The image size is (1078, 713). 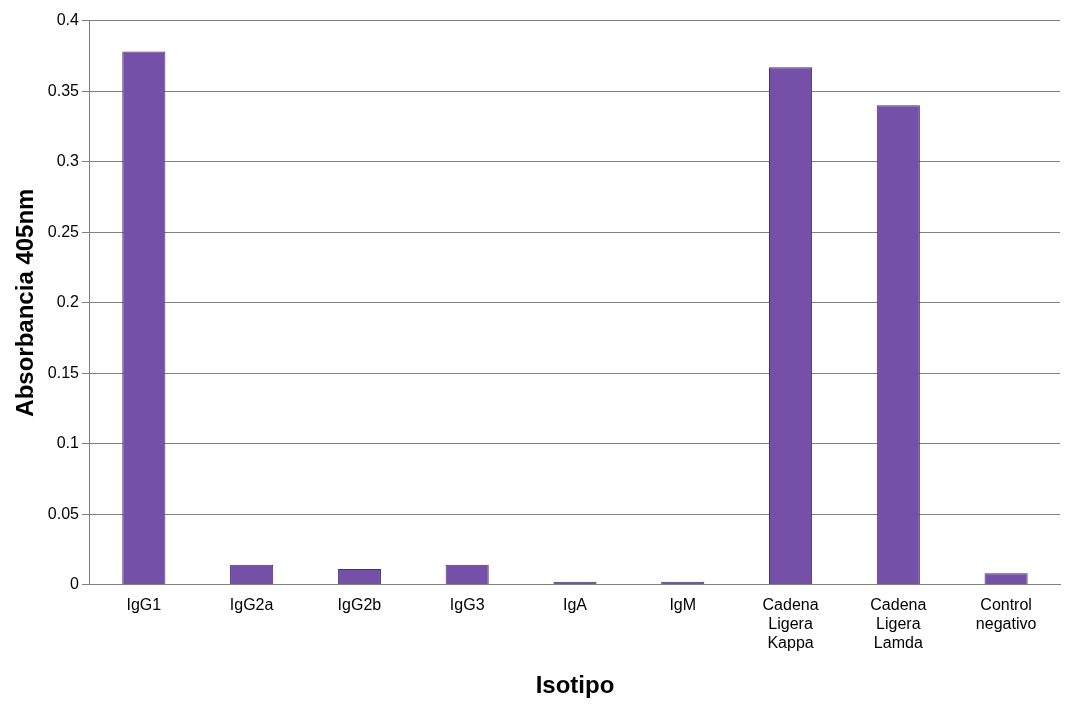 I want to click on x-axis-title: Isotipo, so click(x=575, y=685).